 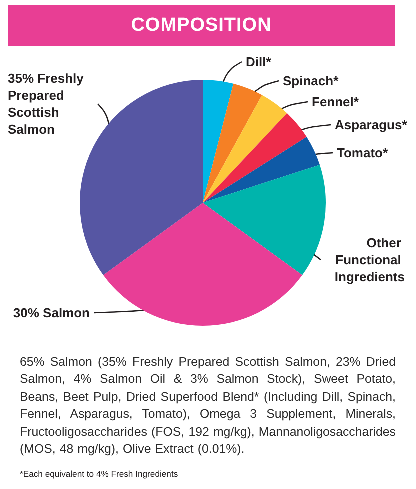 I want to click on slice-label: Other Functional Ingredients, so click(x=369, y=260).